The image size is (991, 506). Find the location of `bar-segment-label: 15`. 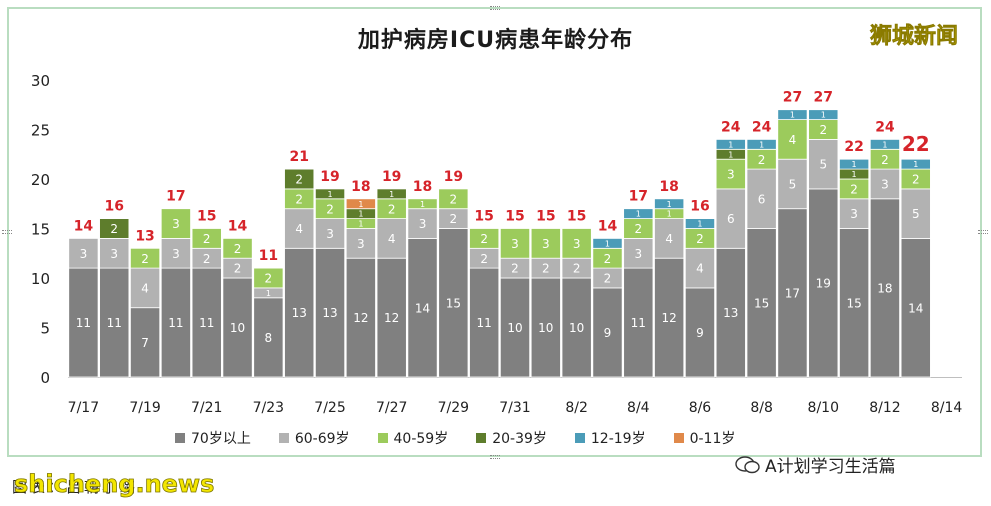

bar-segment-label: 15 is located at coordinates (761, 303).